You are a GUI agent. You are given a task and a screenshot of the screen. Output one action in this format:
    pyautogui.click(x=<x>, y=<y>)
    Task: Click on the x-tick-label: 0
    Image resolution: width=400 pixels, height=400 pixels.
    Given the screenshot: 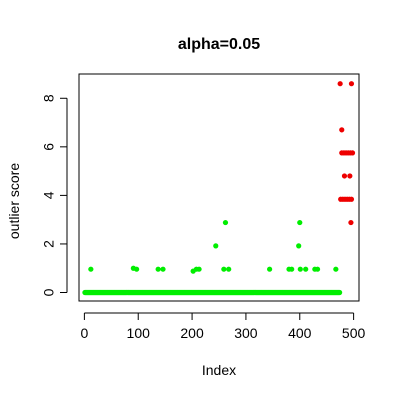 What is the action you would take?
    pyautogui.click(x=84, y=333)
    